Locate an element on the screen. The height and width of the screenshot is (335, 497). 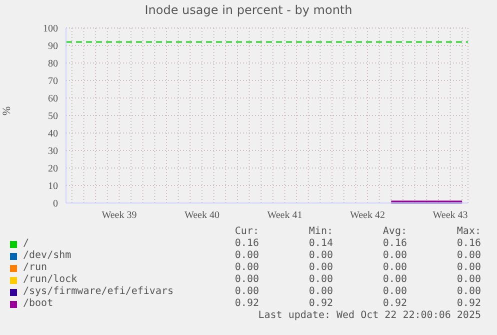
text: Avg: is located at coordinates (394, 232).